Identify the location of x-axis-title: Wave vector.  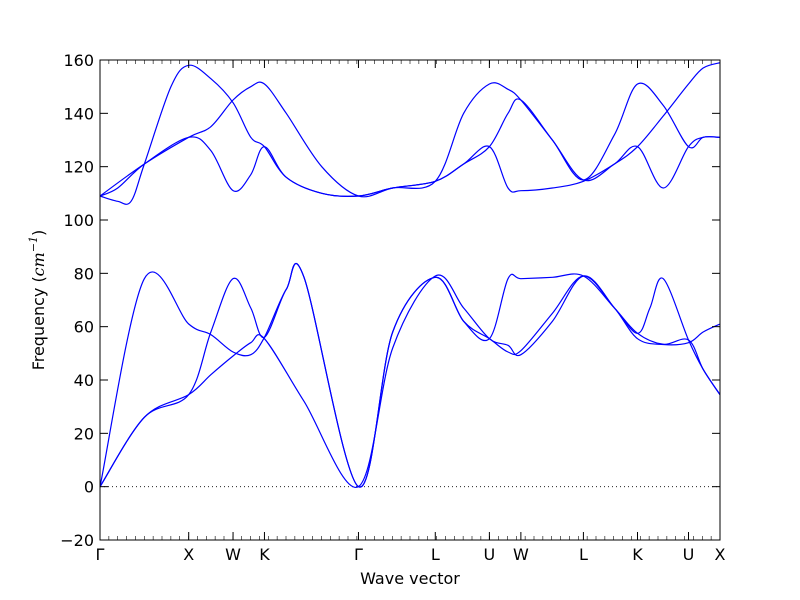
(410, 578).